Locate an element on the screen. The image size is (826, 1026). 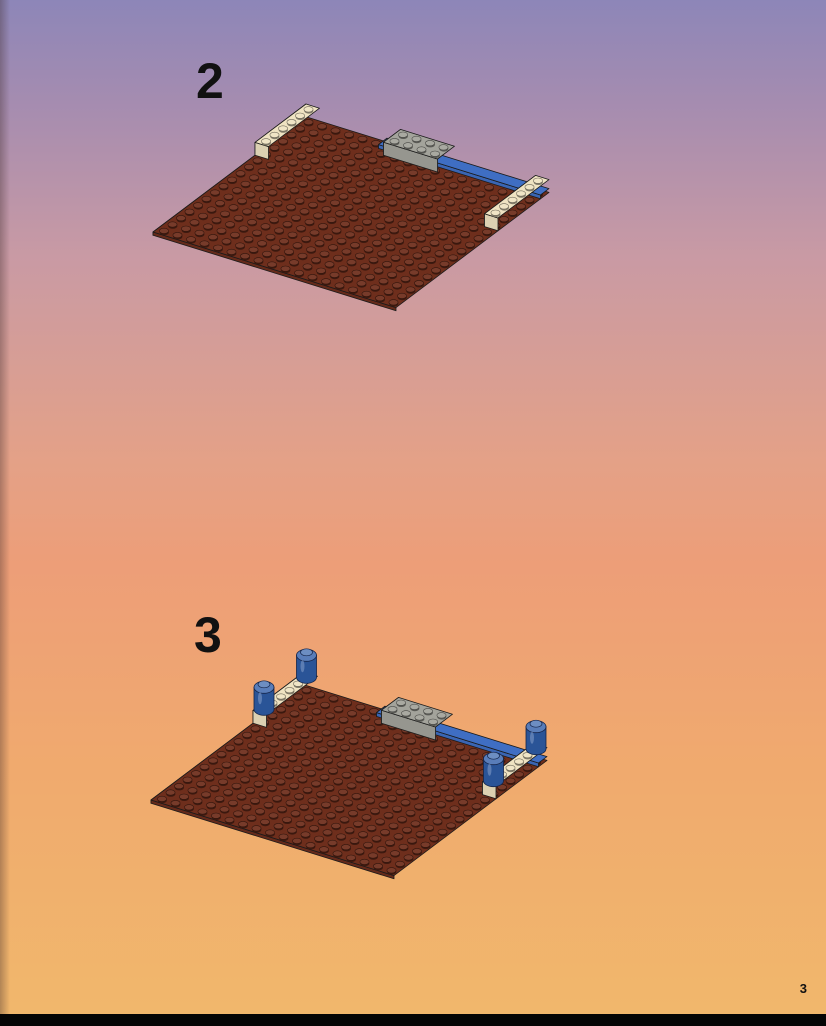
step-3-number: 3 is located at coordinates (208, 635).